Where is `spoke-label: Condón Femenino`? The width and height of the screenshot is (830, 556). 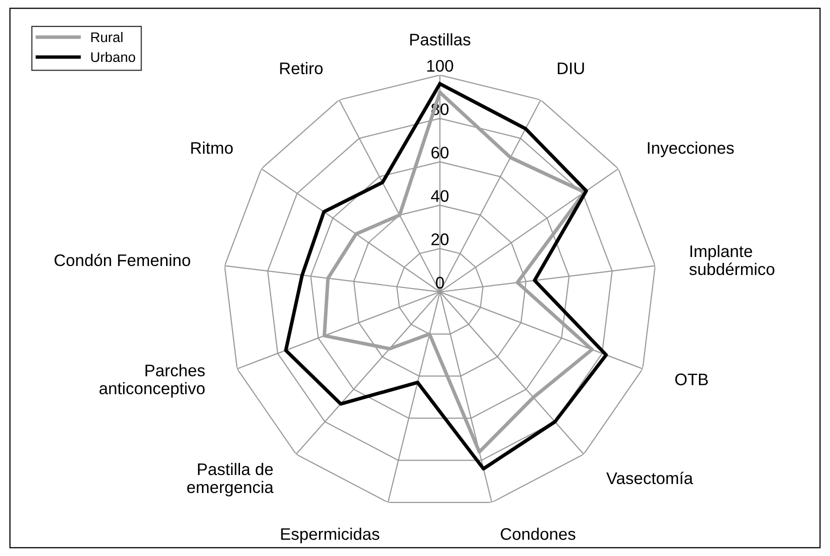
spoke-label: Condón Femenino is located at coordinates (122, 260).